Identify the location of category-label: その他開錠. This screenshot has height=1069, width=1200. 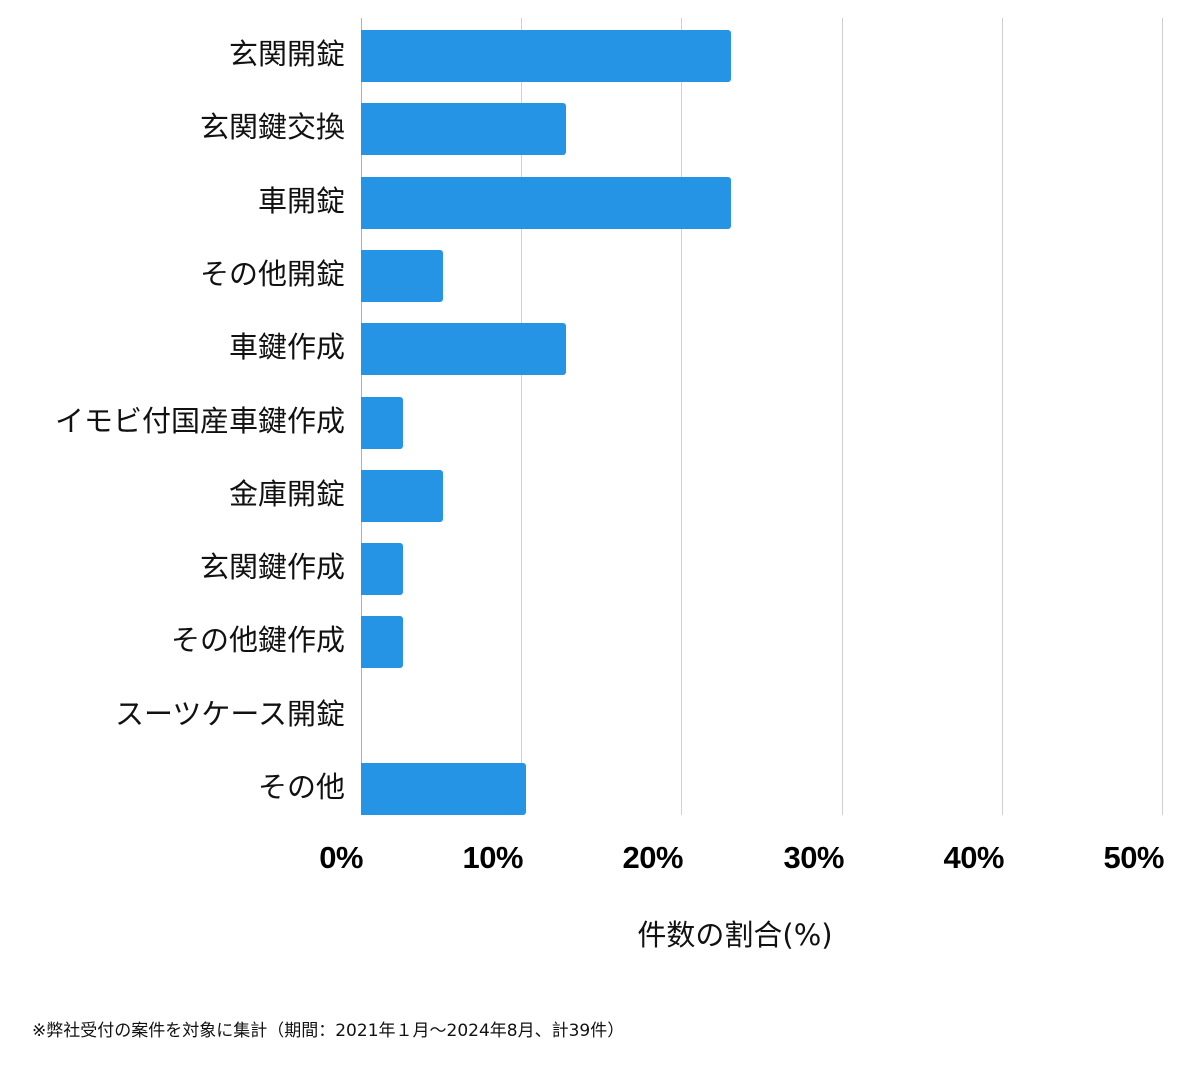
(272, 274).